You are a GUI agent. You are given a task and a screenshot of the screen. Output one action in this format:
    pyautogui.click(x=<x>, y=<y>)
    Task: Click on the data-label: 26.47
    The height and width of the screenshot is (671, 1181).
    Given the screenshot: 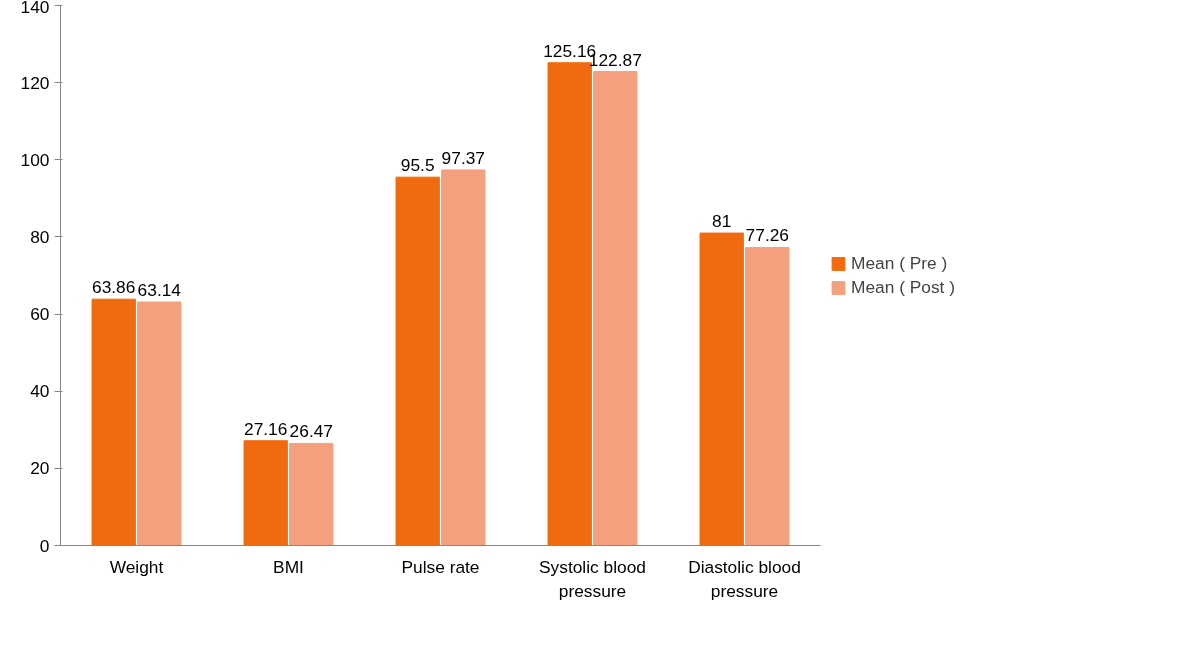 What is the action you would take?
    pyautogui.click(x=311, y=431)
    